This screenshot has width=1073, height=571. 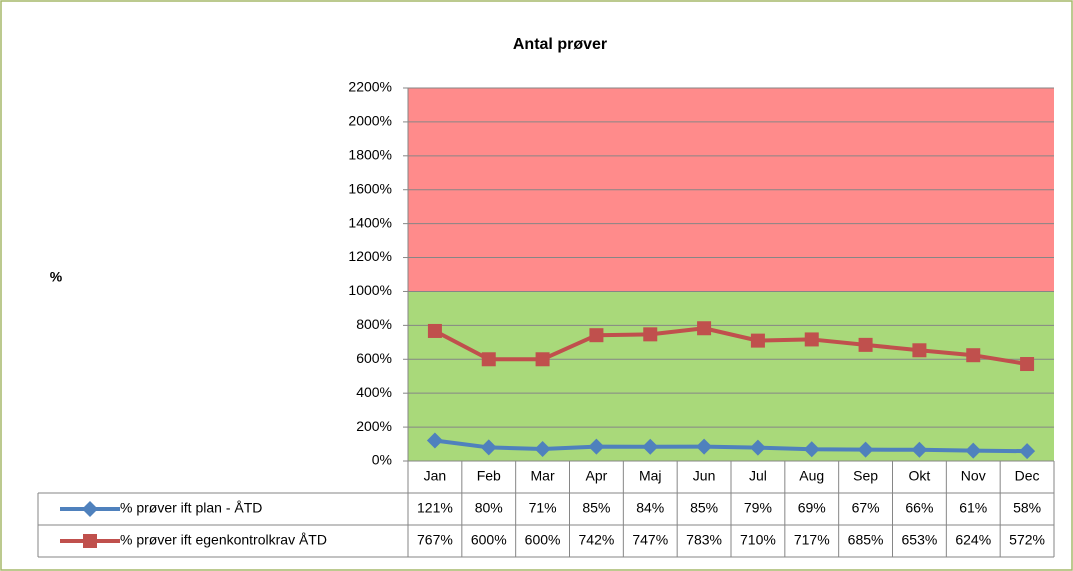 What do you see at coordinates (650, 540) in the screenshot?
I see `data-table-value: 747%` at bounding box center [650, 540].